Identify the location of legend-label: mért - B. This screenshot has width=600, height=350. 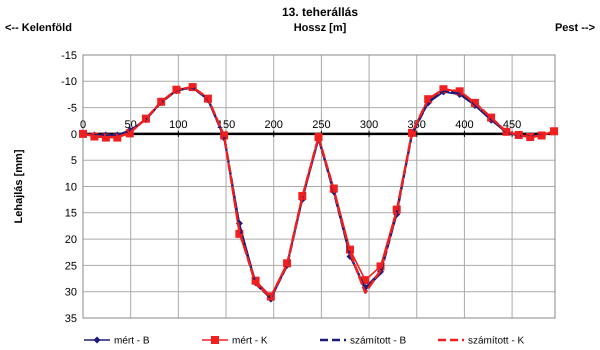
(132, 341).